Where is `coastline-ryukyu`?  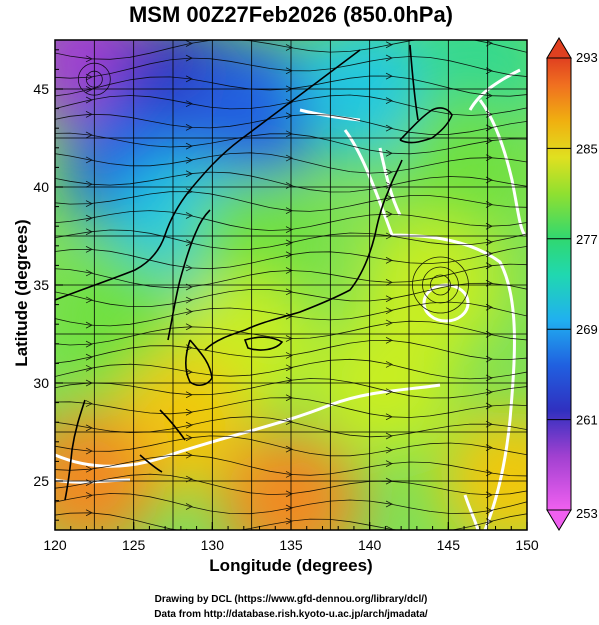 coastline-ryukyu is located at coordinates (162, 441).